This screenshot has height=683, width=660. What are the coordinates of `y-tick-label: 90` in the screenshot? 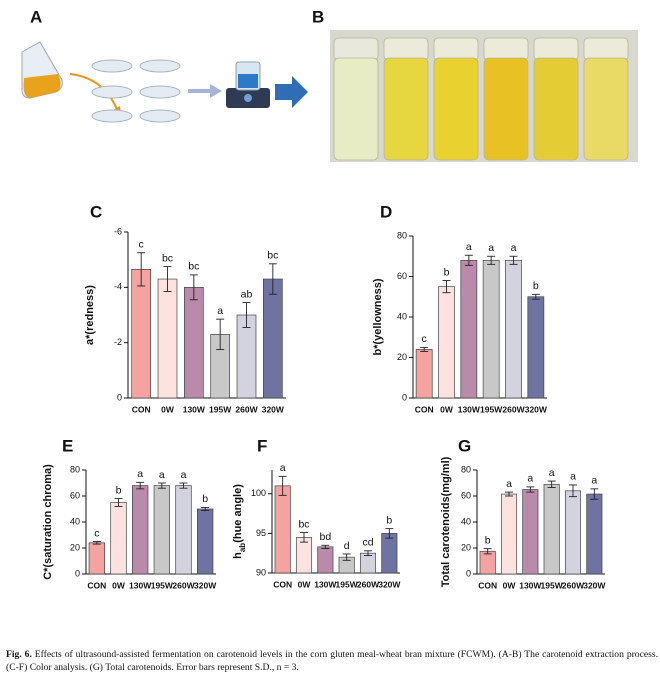 It's located at (261, 572).